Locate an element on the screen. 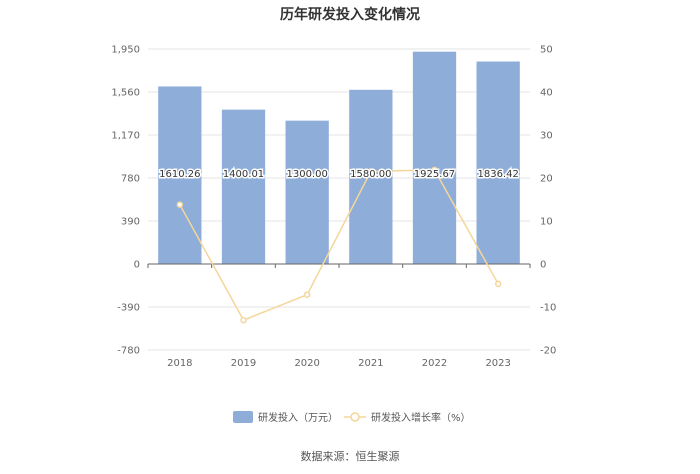 The image size is (700, 474). legend-swatch-bar is located at coordinates (243, 417).